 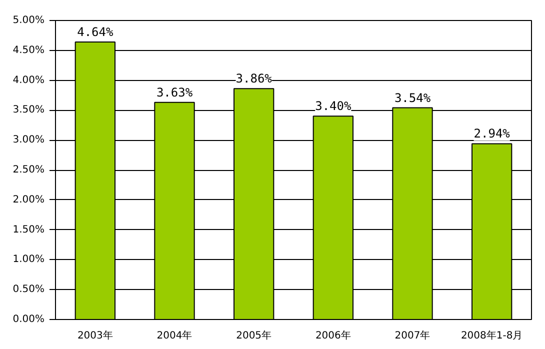 I want to click on x-tick-label: 2003年, so click(x=95, y=336).